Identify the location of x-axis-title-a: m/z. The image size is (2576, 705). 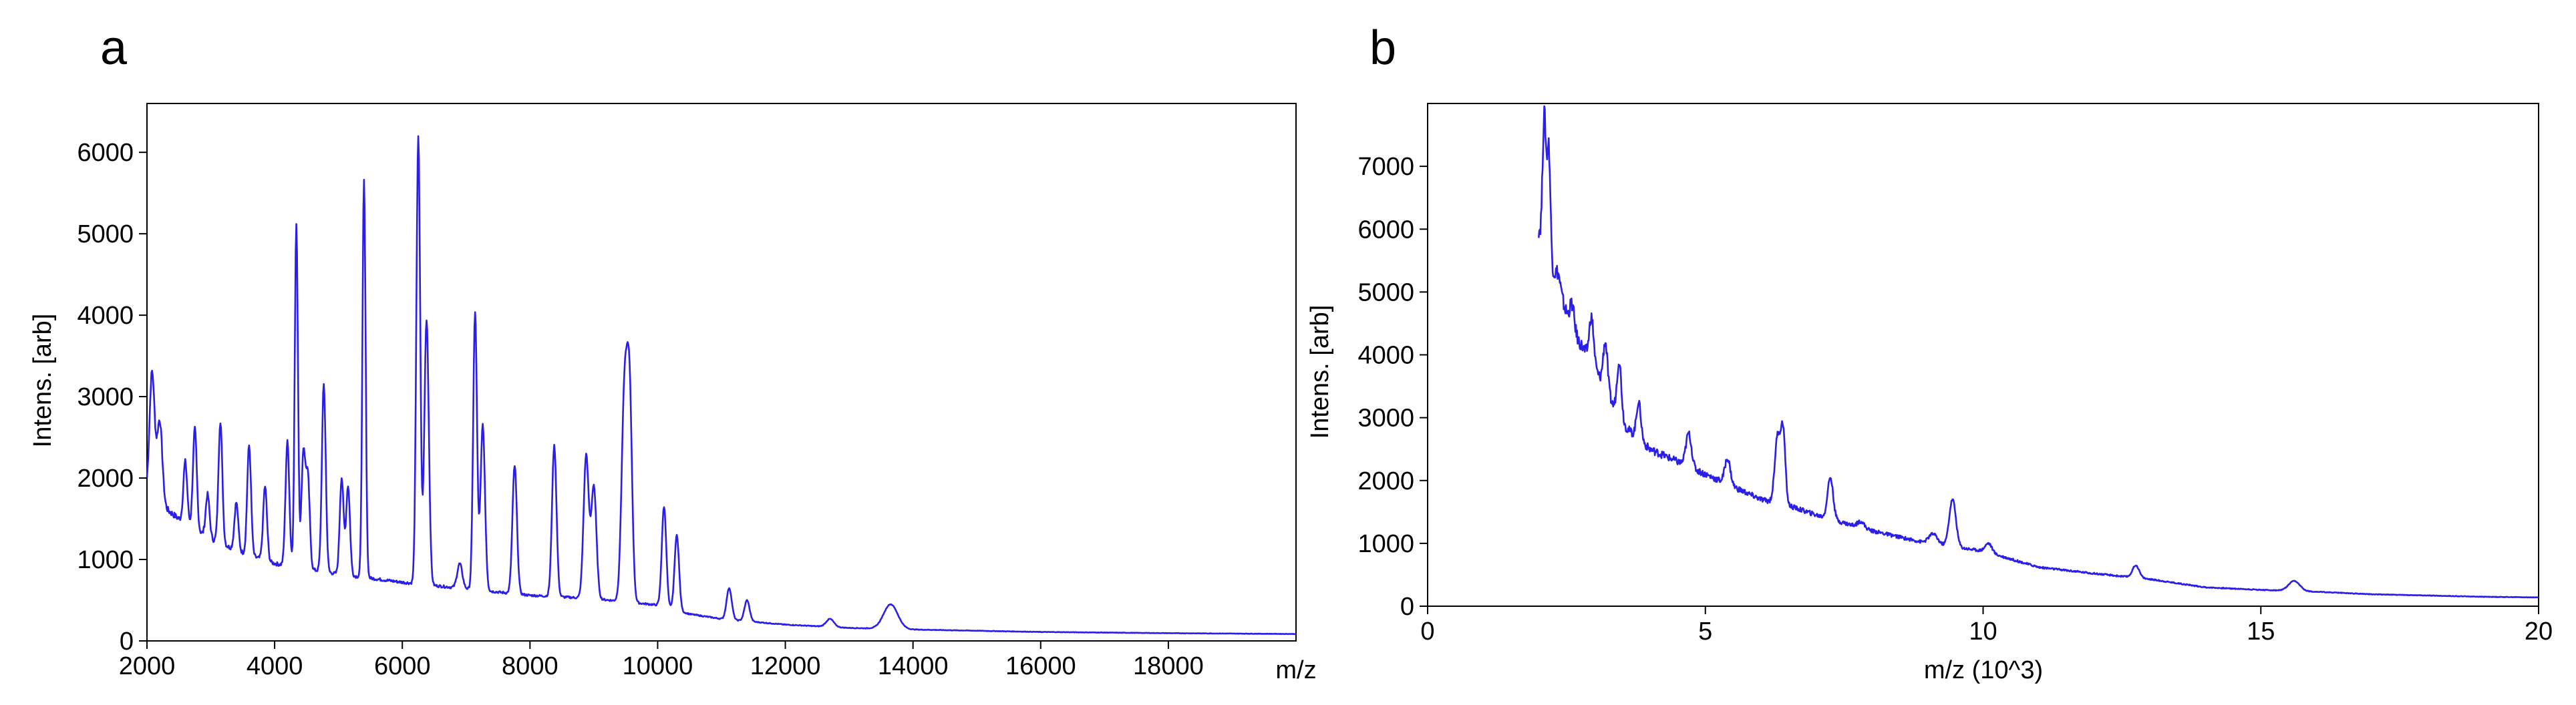
(1295, 670).